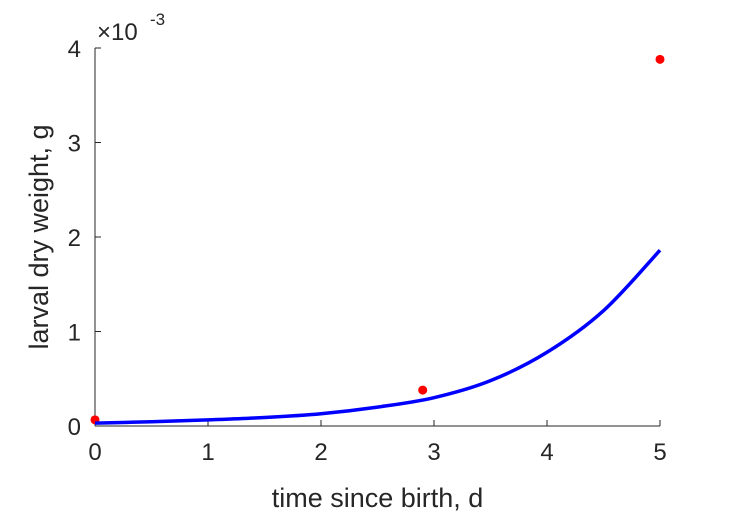 The height and width of the screenshot is (521, 729). I want to click on y-axis-exponent: ×10 -3, so click(131, 28).